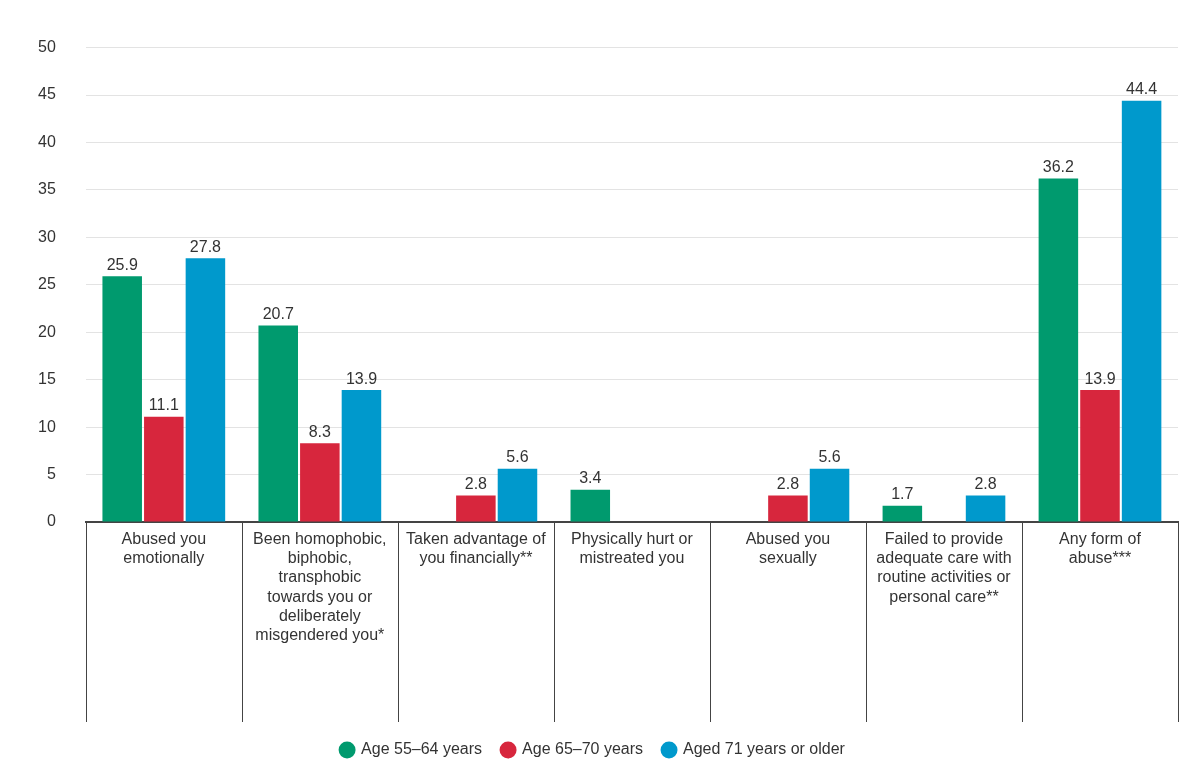  I want to click on y-tick-label: 10, so click(47, 426).